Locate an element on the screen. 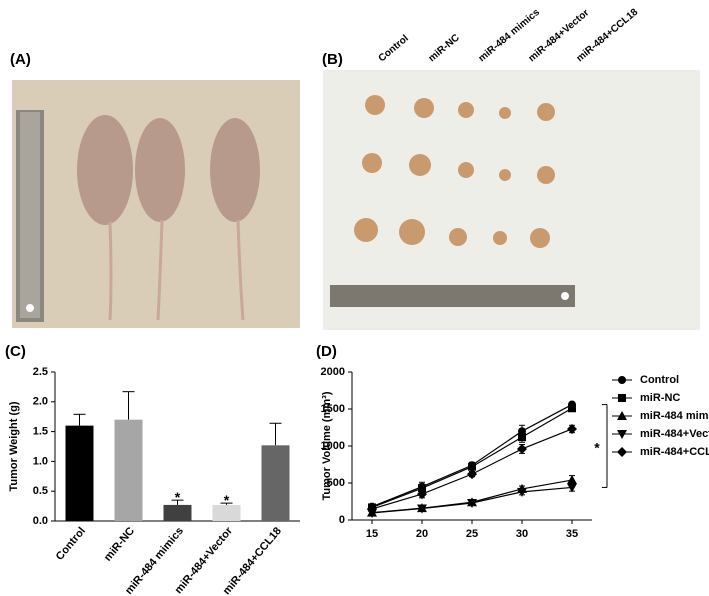 Image resolution: width=709 pixels, height=596 pixels. y-tick-label: 1000 is located at coordinates (333, 446).